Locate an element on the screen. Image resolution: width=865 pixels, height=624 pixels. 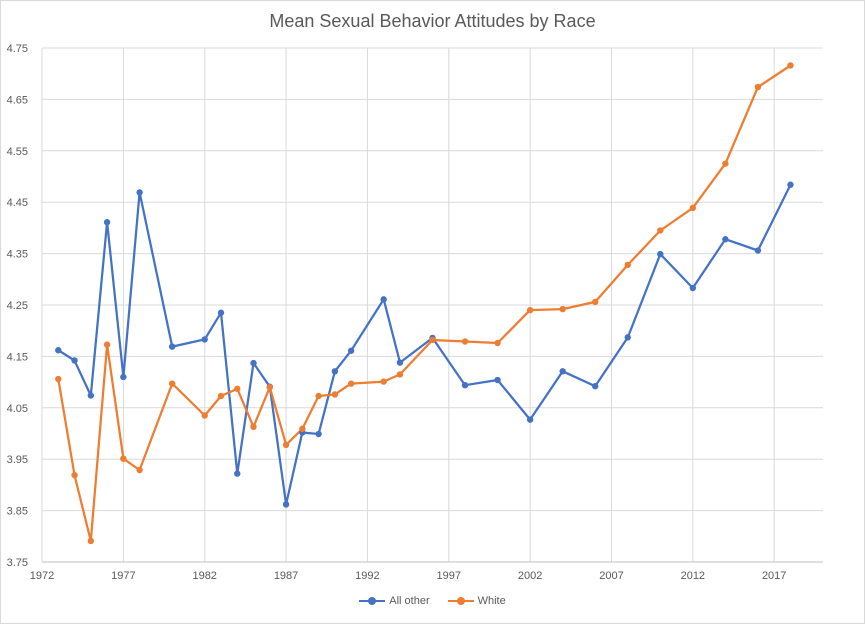
y-tick-label: 4.05 is located at coordinates (17, 409).